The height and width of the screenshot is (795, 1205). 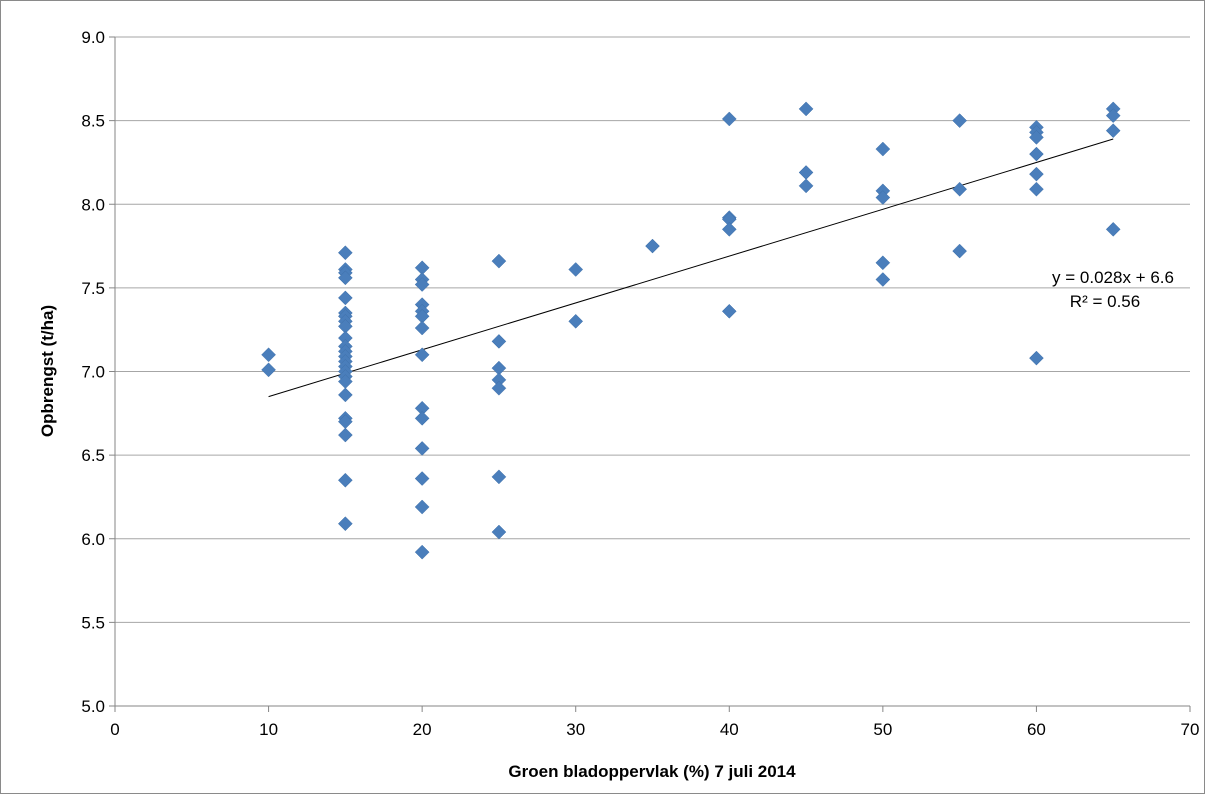 What do you see at coordinates (1105, 301) in the screenshot?
I see `trendline-r-squared: R² = 0.56` at bounding box center [1105, 301].